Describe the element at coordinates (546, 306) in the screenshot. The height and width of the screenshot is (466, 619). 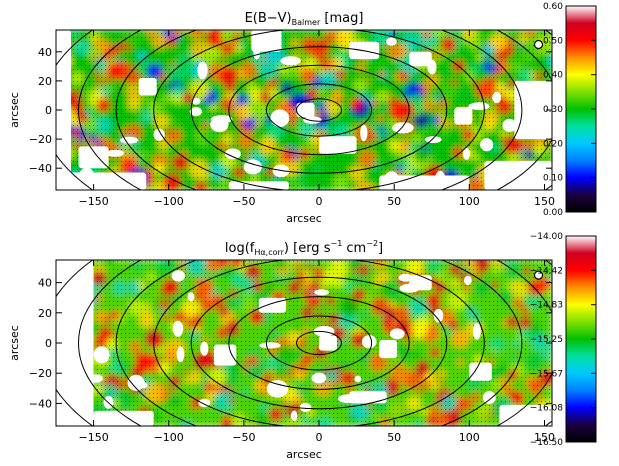
I see `colorbar-tick-label: −14.83` at that location.